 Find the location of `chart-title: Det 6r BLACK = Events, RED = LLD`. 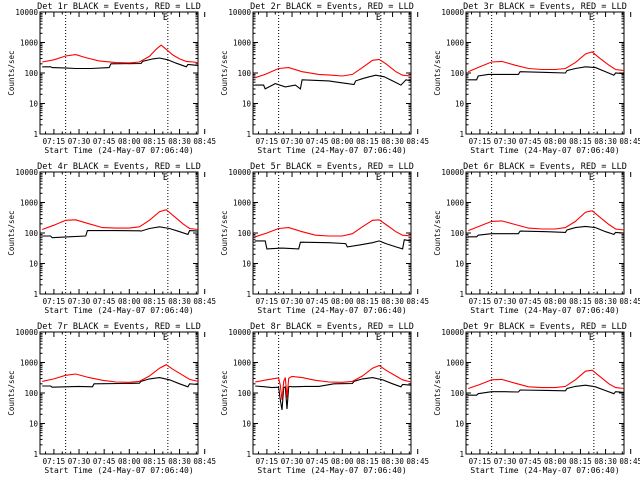

chart-title: Det 6r BLACK = Events, RED = LLD is located at coordinates (545, 167).